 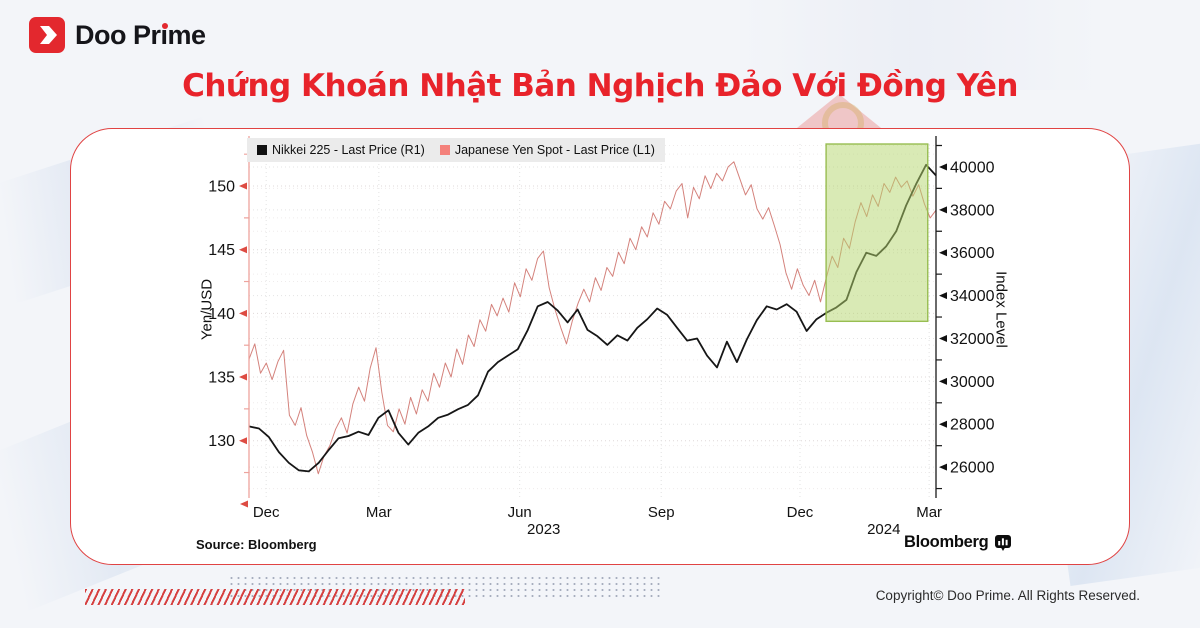 I want to click on legend-item-1: Japanese Yen Spot - Last Price (L1), so click(x=547, y=150).